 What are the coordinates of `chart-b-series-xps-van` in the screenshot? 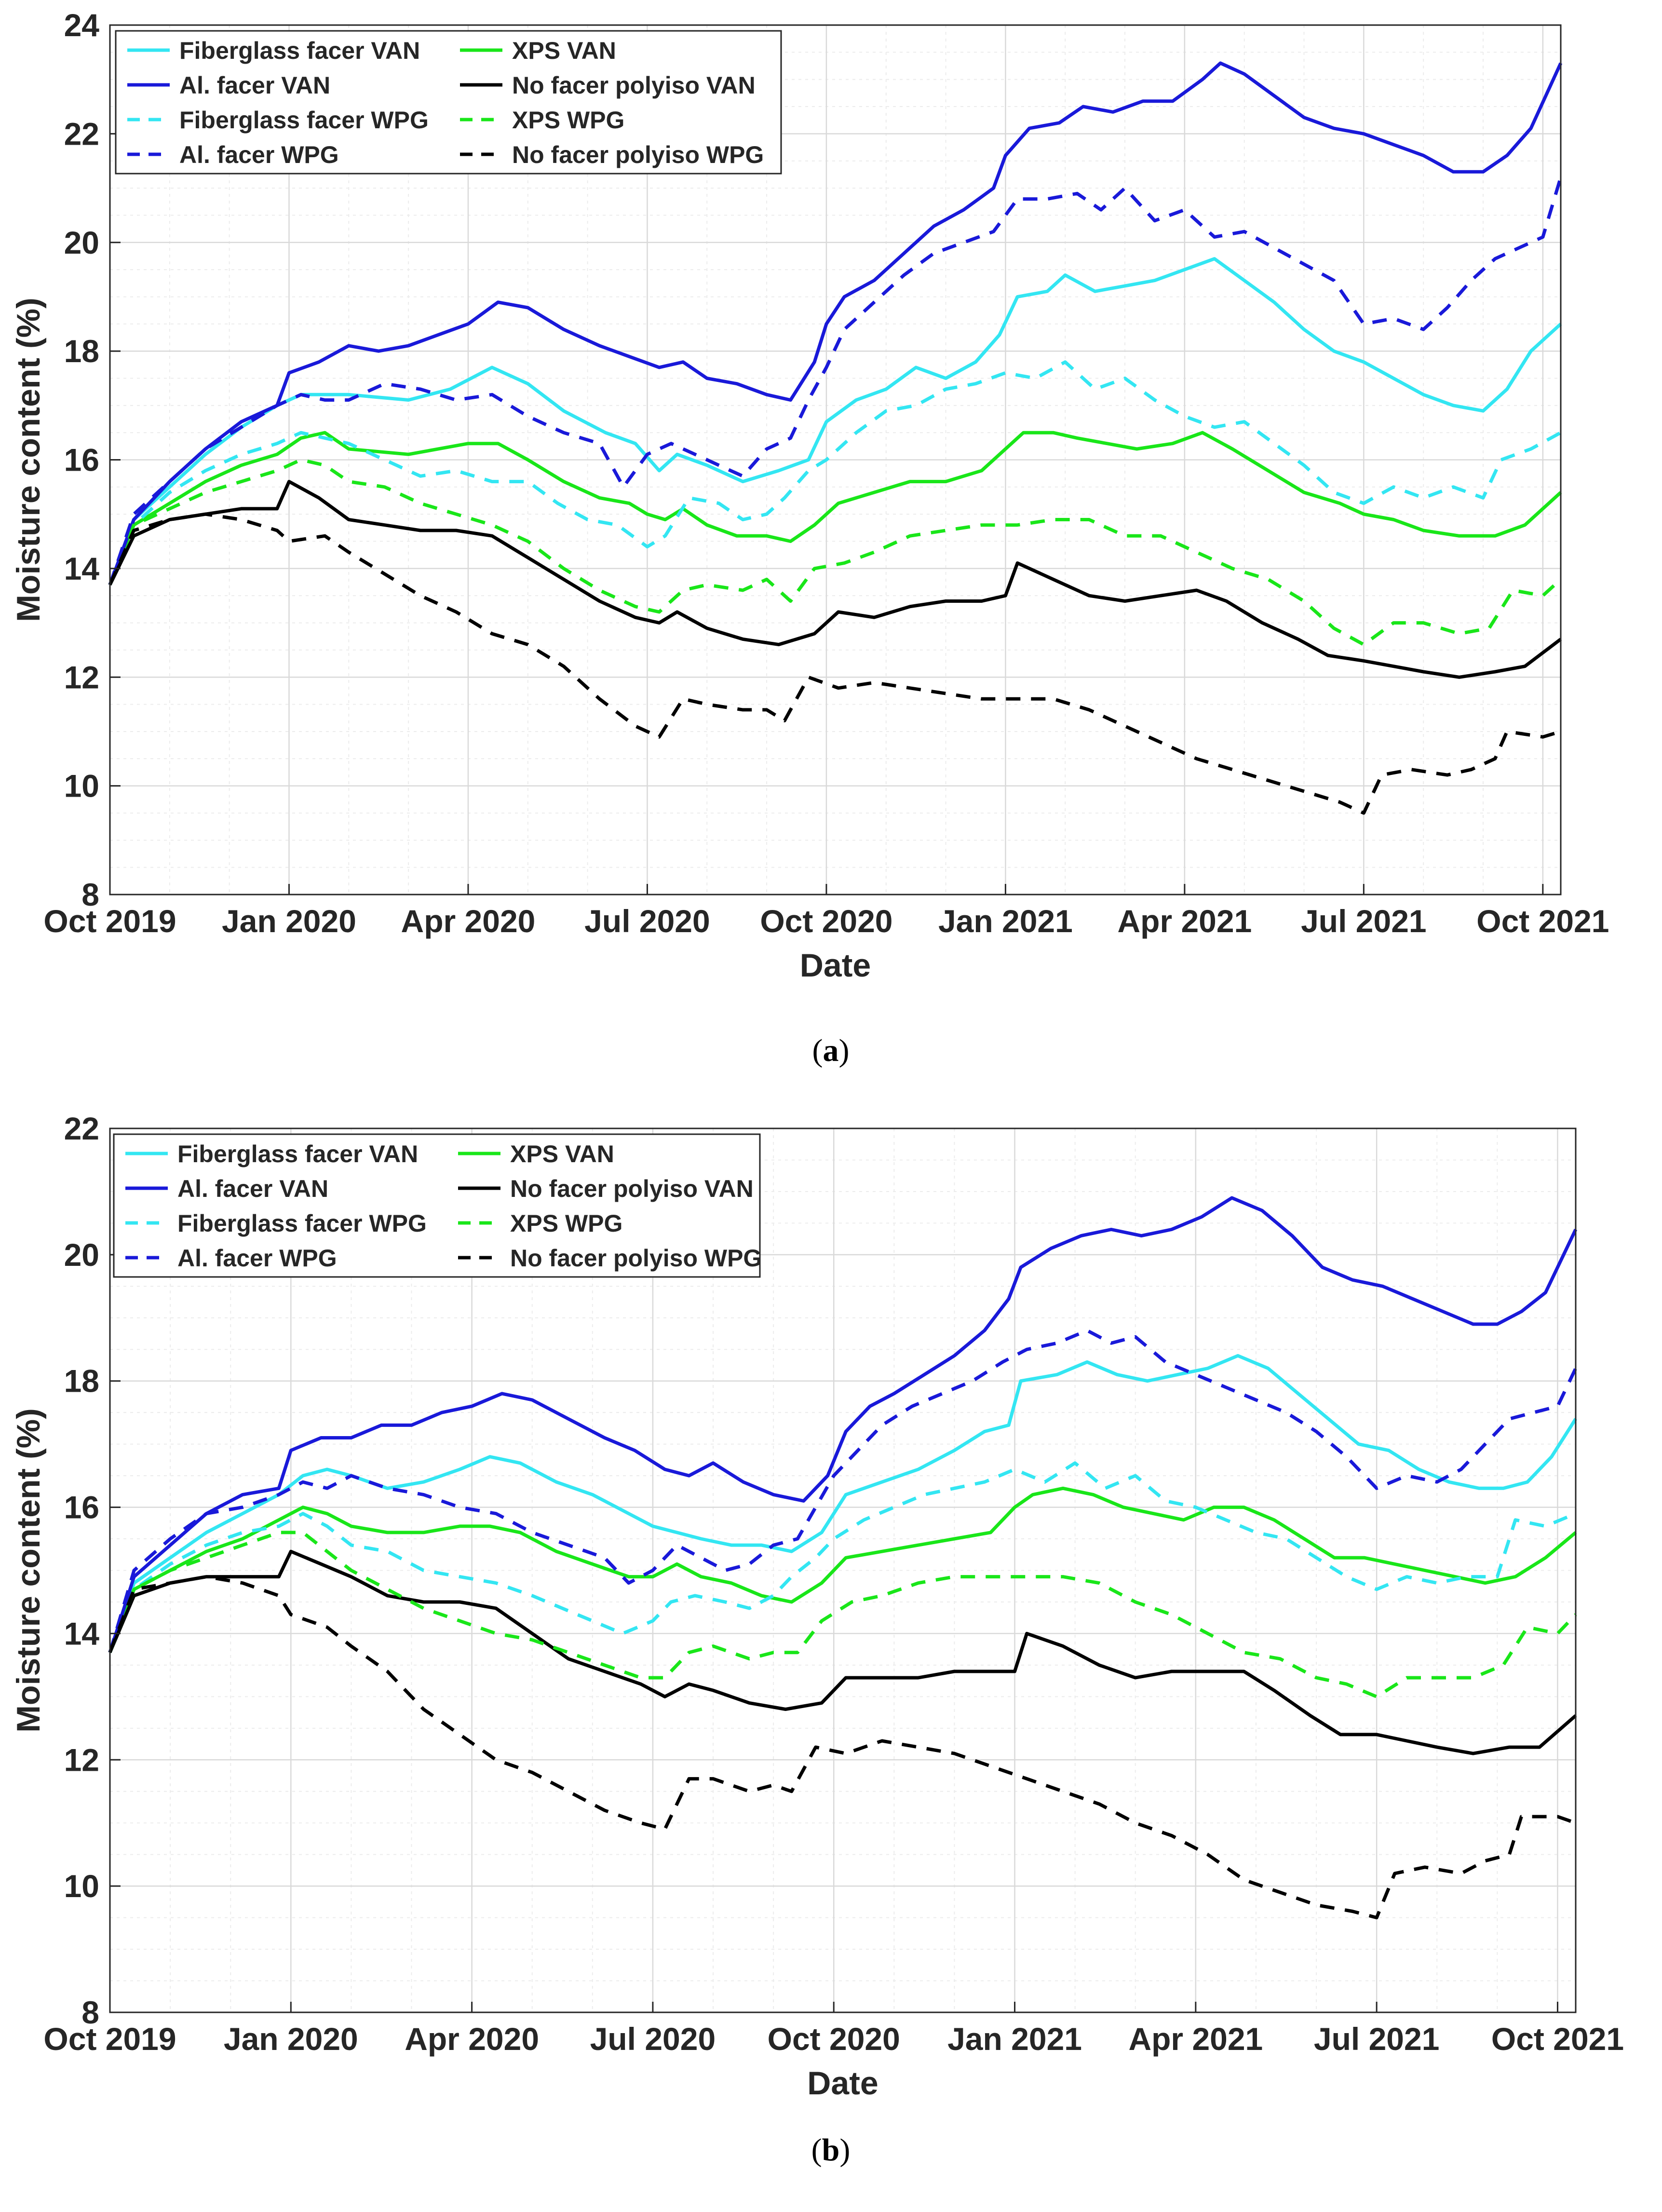 It's located at (842, 1569).